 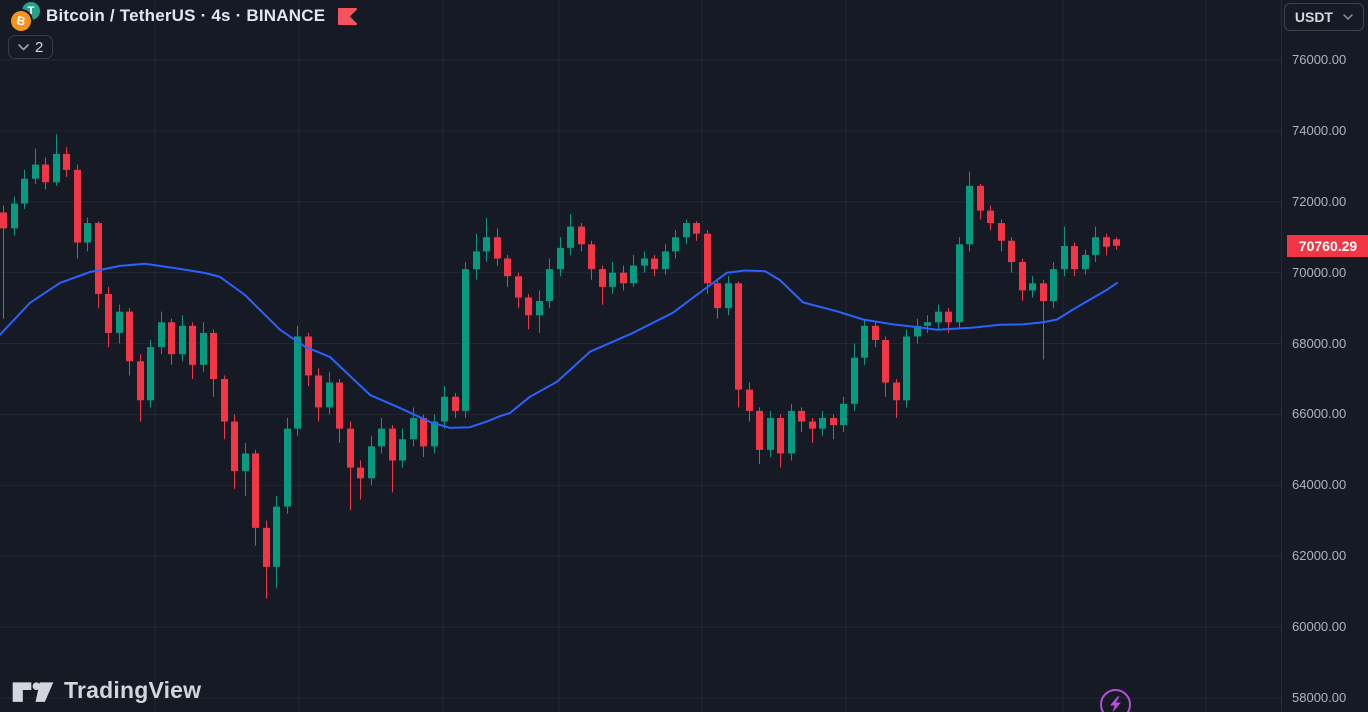 I want to click on lightning-icon, so click(x=1115, y=704).